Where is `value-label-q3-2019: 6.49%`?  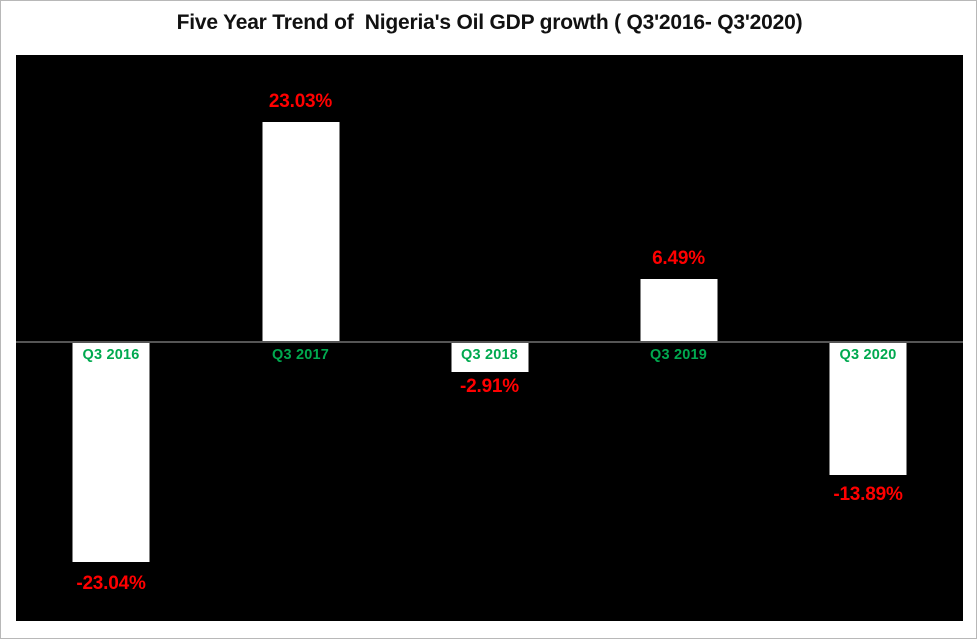 value-label-q3-2019: 6.49% is located at coordinates (678, 258).